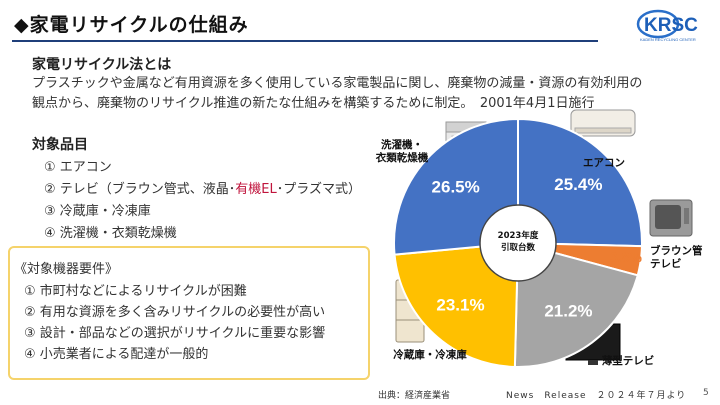 The height and width of the screenshot is (405, 720). What do you see at coordinates (402, 144) in the screenshot?
I see `category-label-washer: 洗濯機・` at bounding box center [402, 144].